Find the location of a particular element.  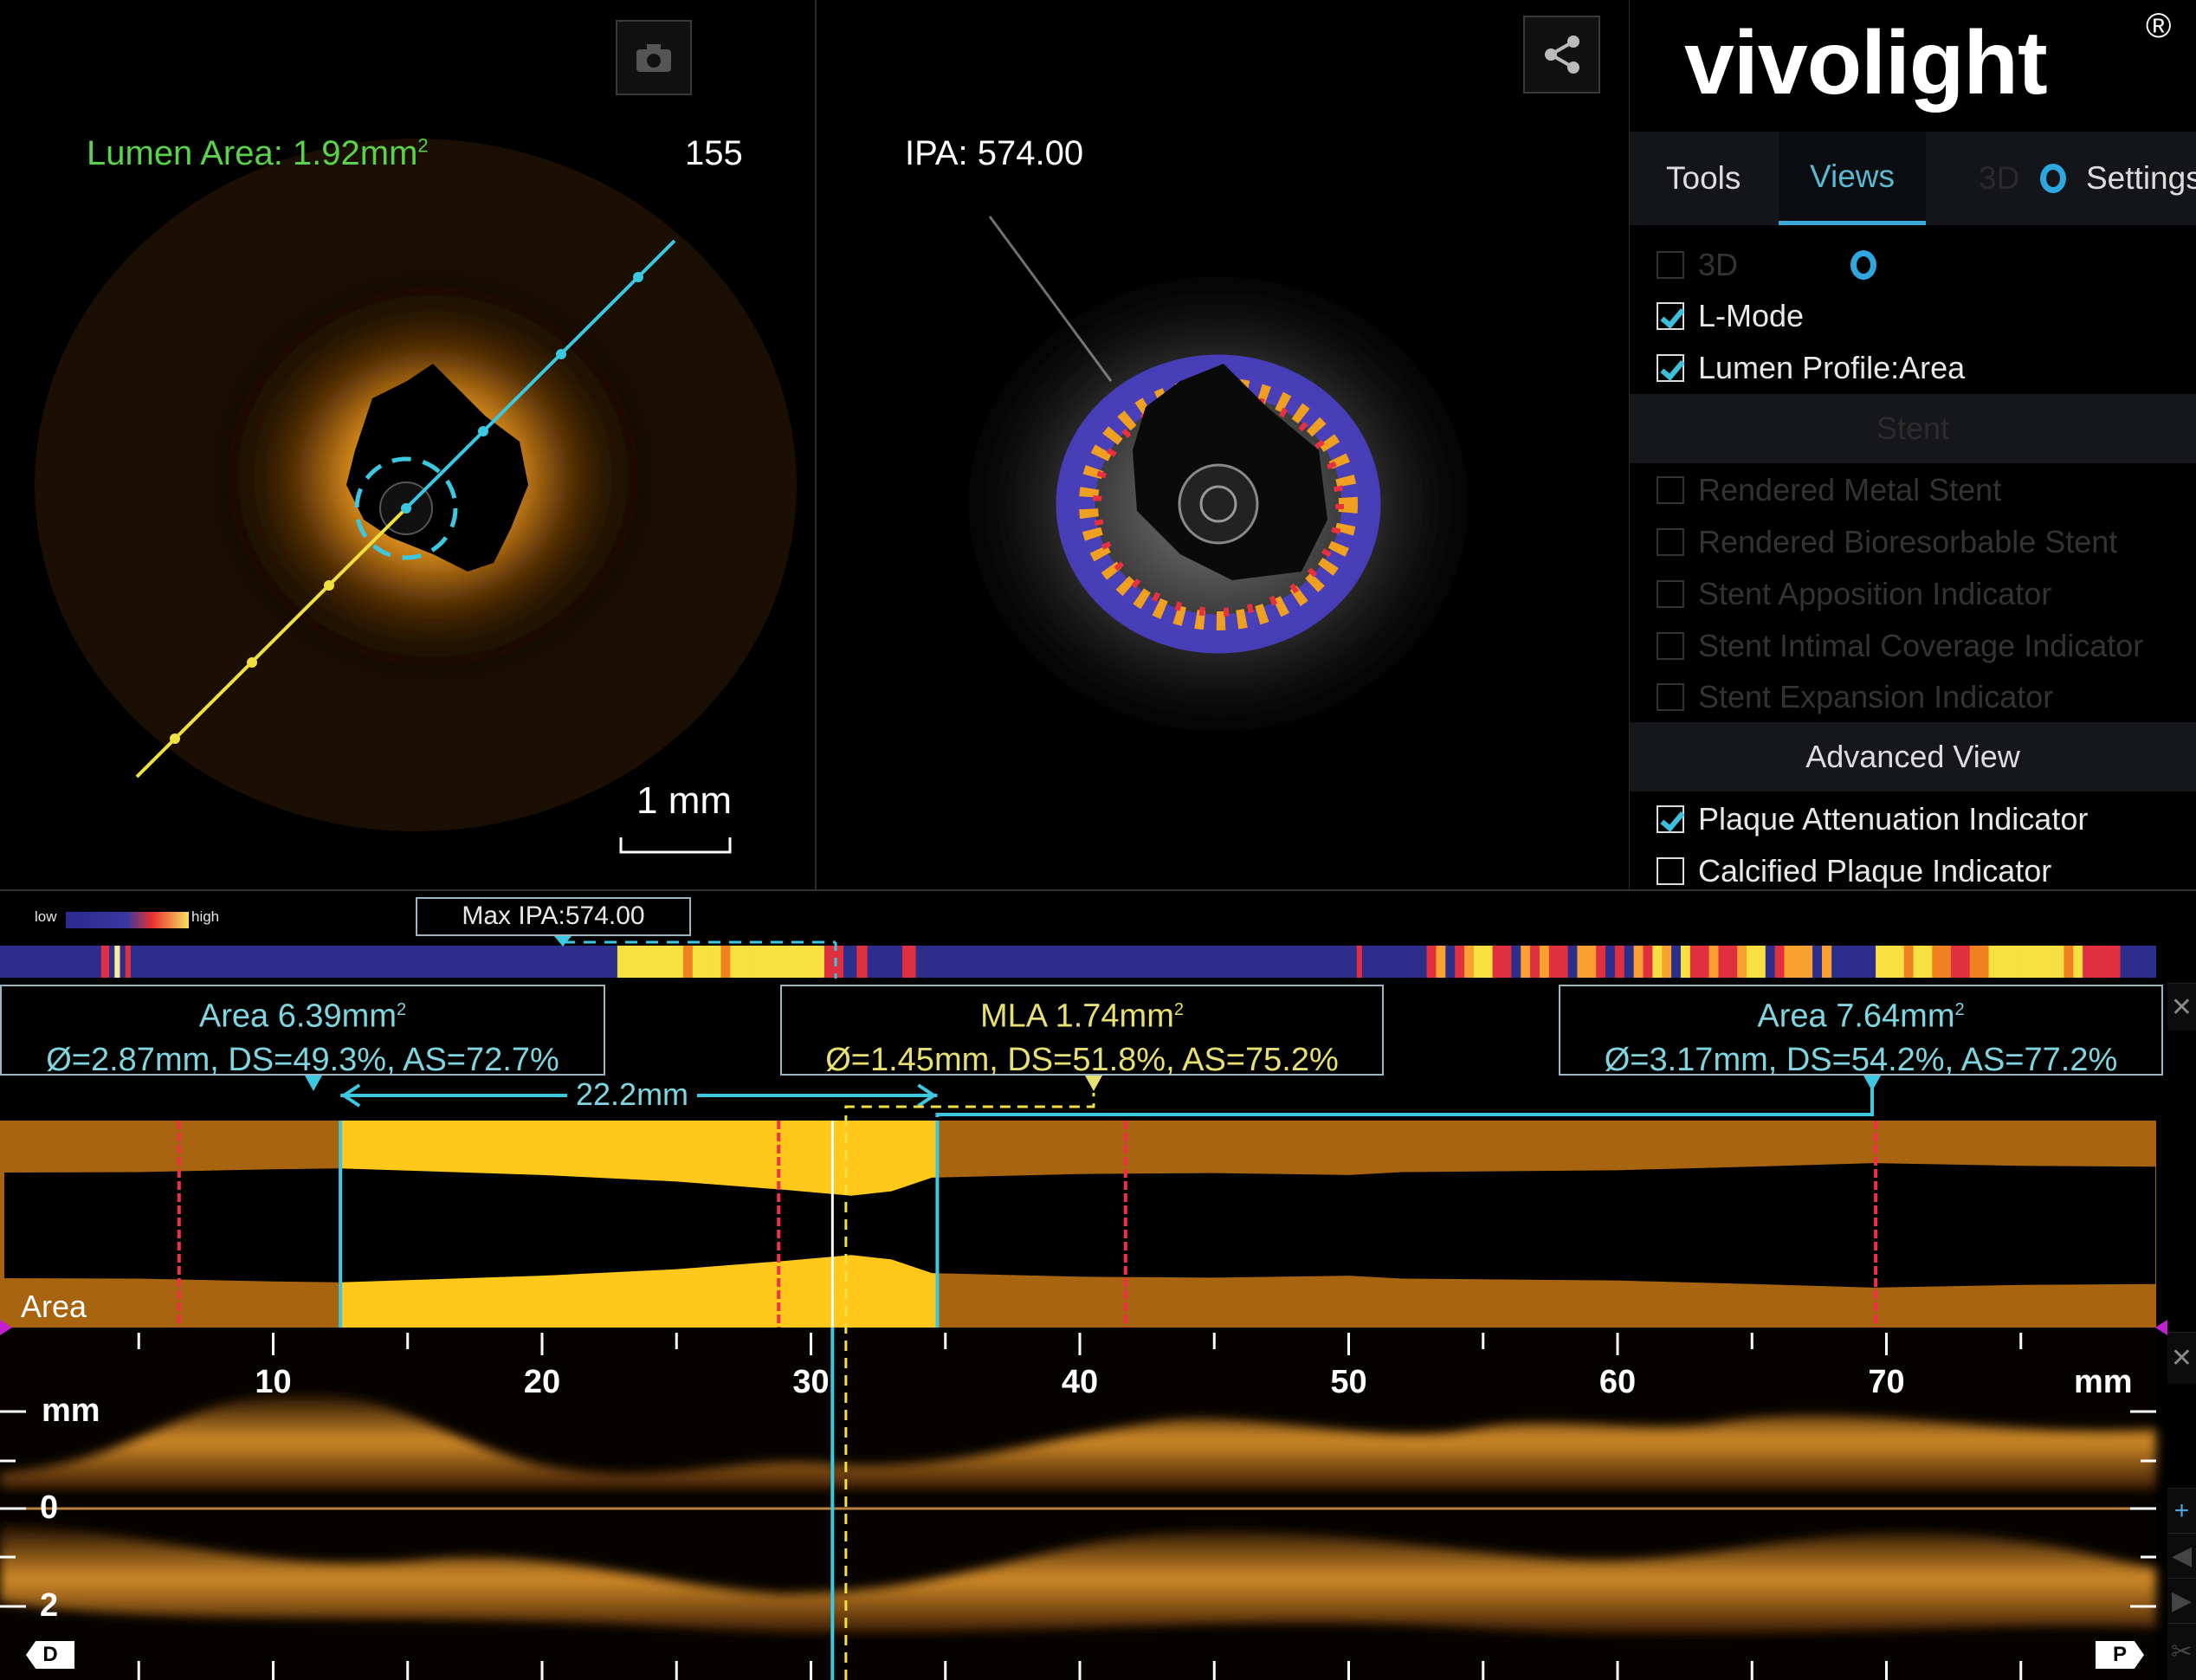

checkbox-label: Lumen Profile:Area is located at coordinates (1832, 367).